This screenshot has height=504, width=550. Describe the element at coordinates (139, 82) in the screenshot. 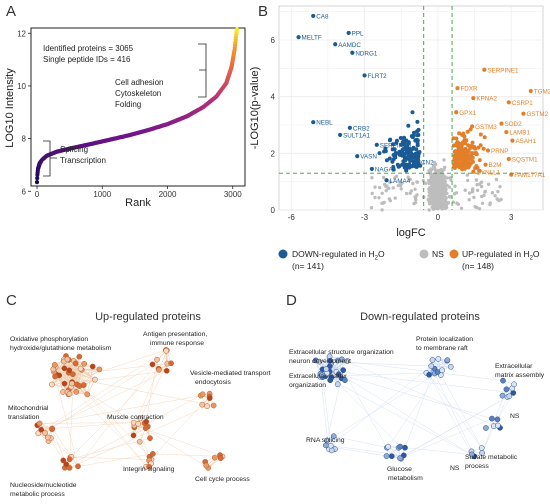

I see `top-group-line1: Cell adhesion` at that location.